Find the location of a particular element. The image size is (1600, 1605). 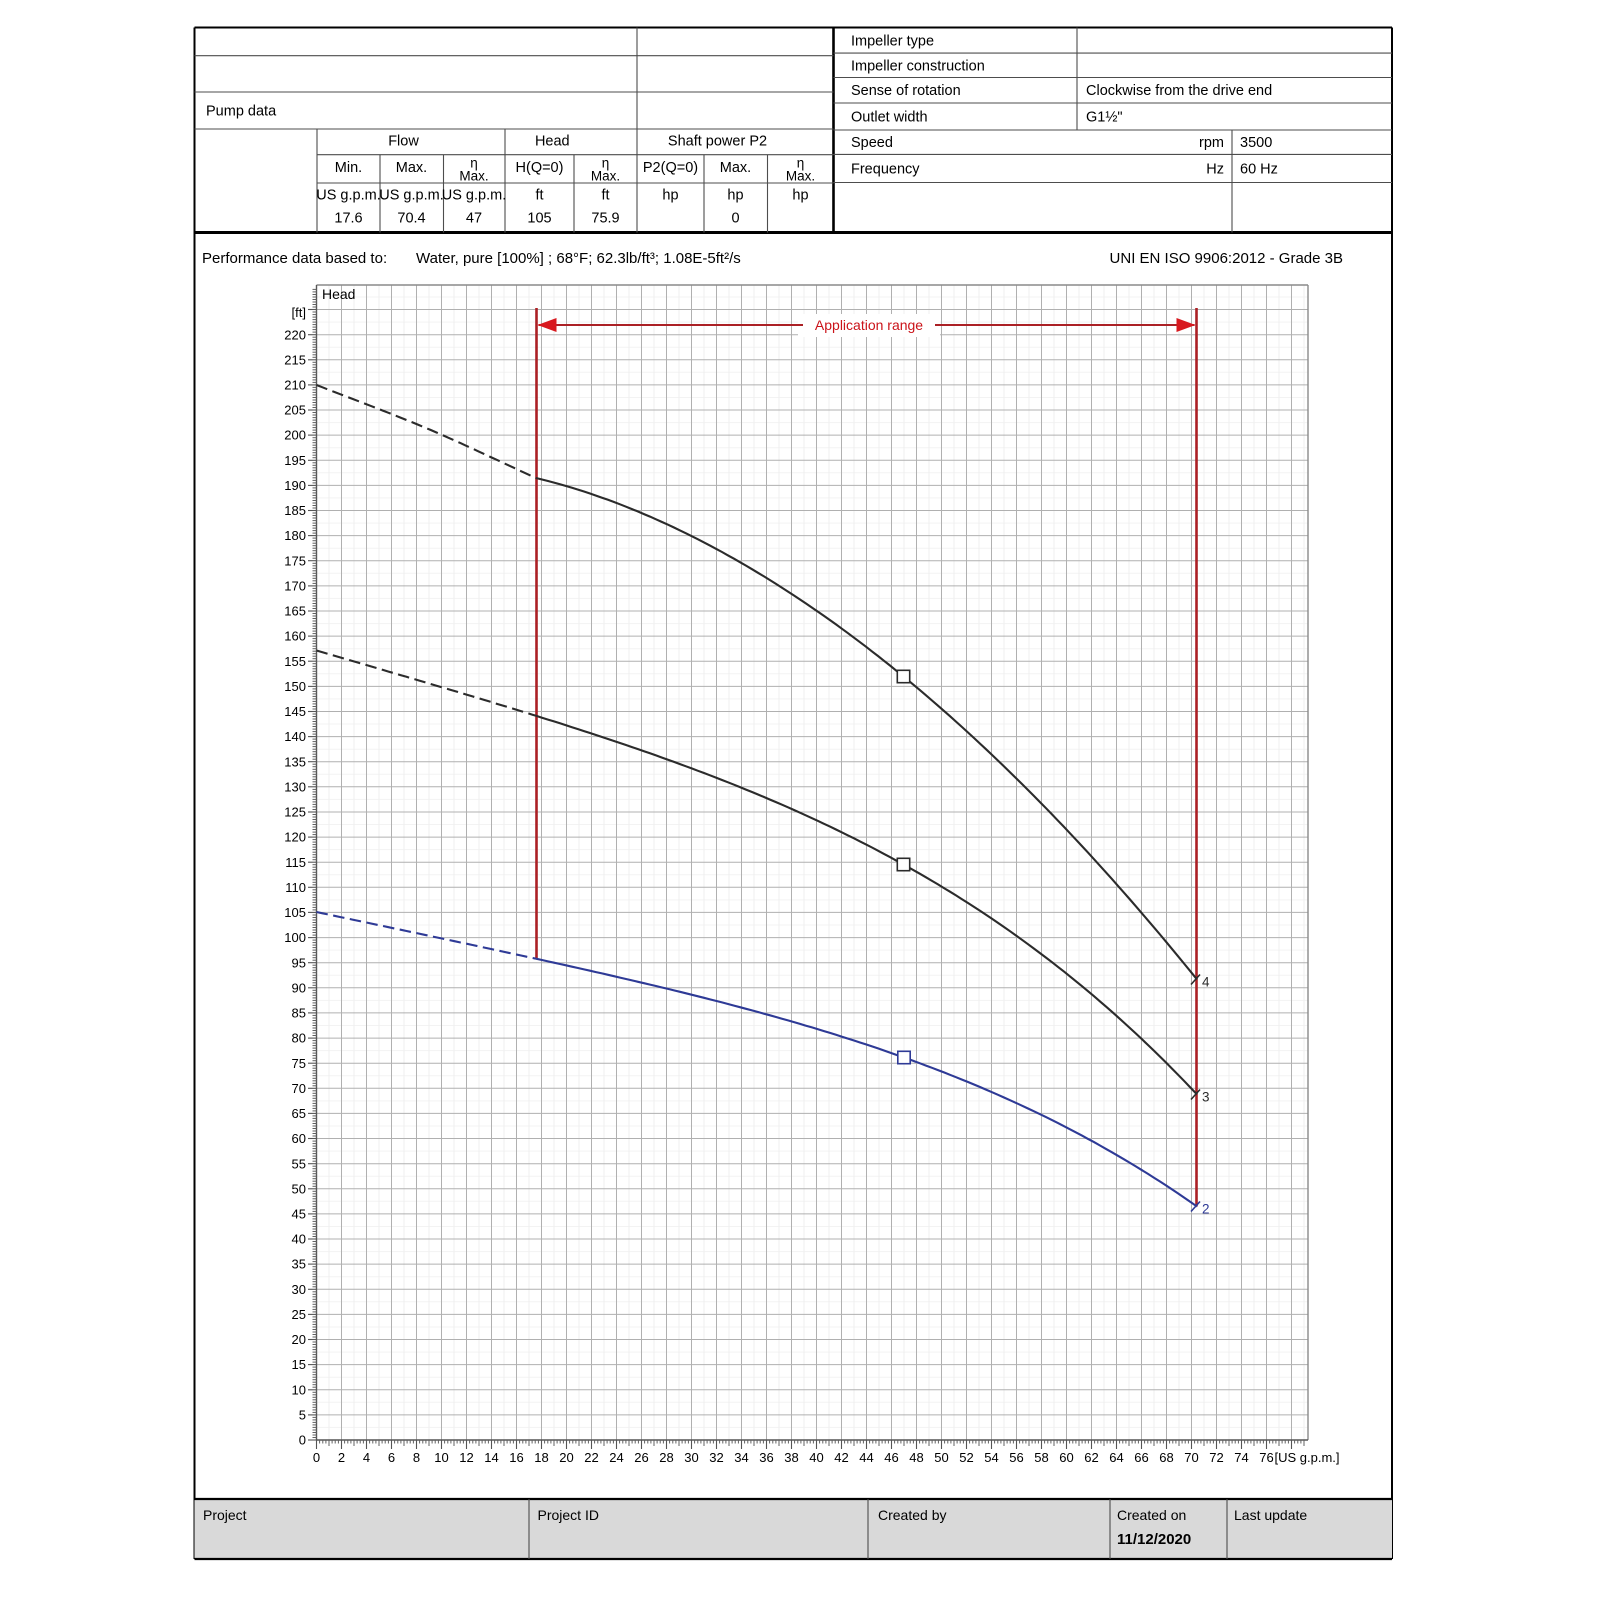

svg-text: Outlet width is located at coordinates (889, 118).